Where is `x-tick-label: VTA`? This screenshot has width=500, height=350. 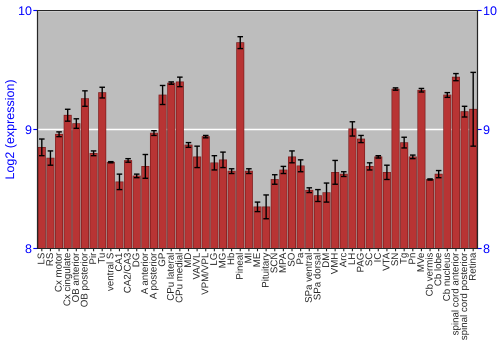
x-tick-label: VTA is located at coordinates (386, 261).